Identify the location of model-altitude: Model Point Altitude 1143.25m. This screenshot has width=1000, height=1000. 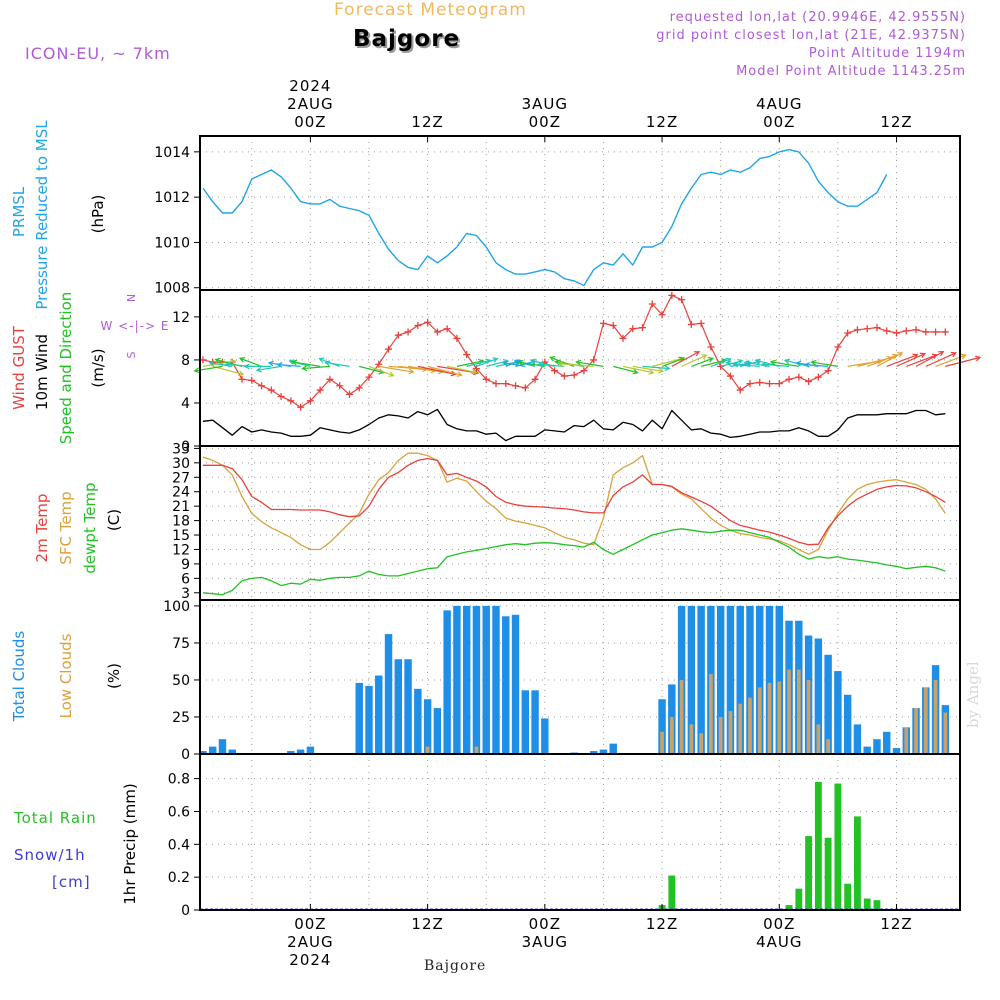
(851, 71).